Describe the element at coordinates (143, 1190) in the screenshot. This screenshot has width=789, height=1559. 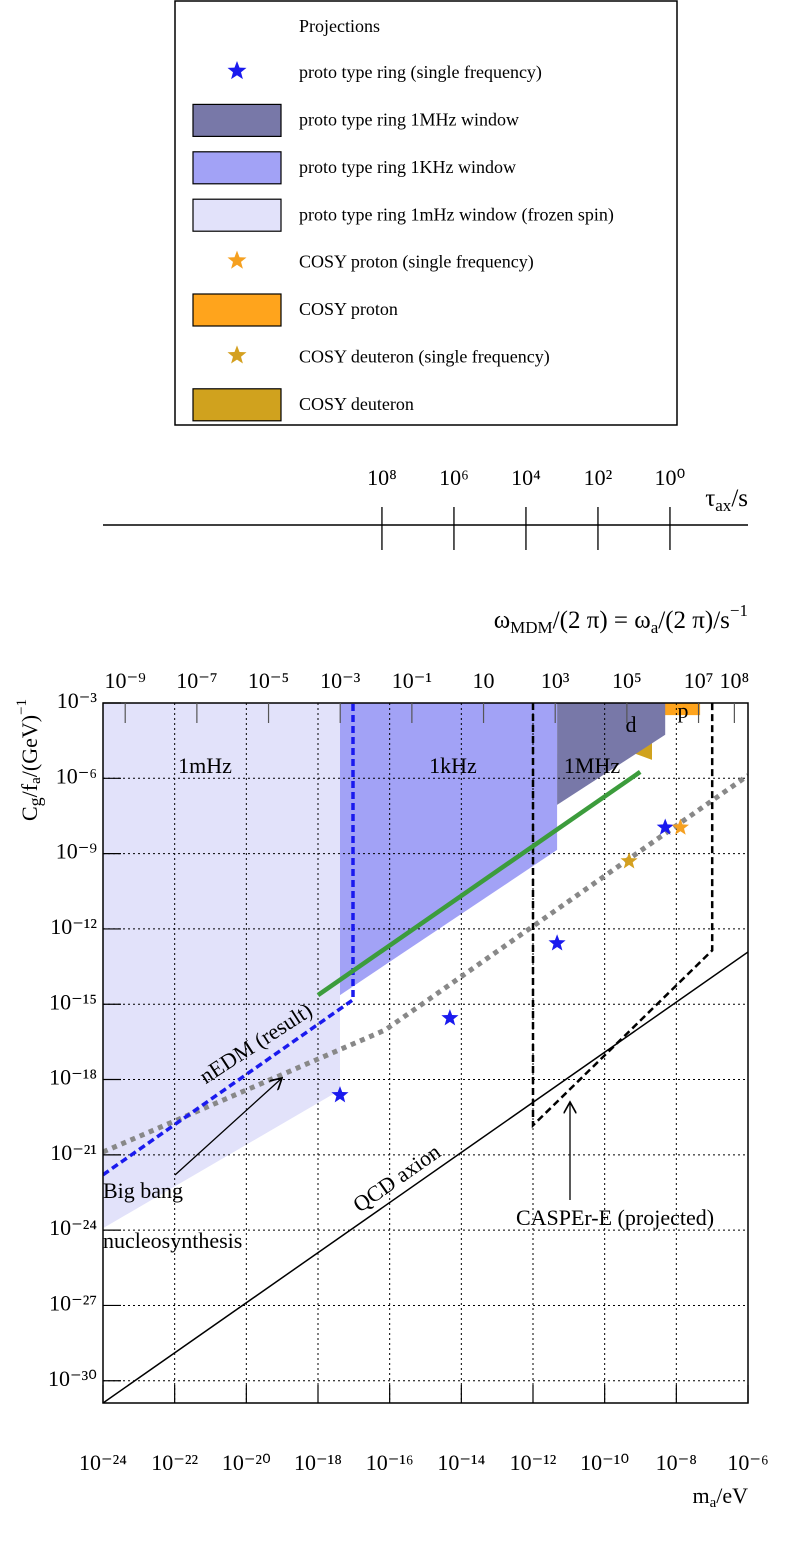
I see `curve-label: Big bang` at that location.